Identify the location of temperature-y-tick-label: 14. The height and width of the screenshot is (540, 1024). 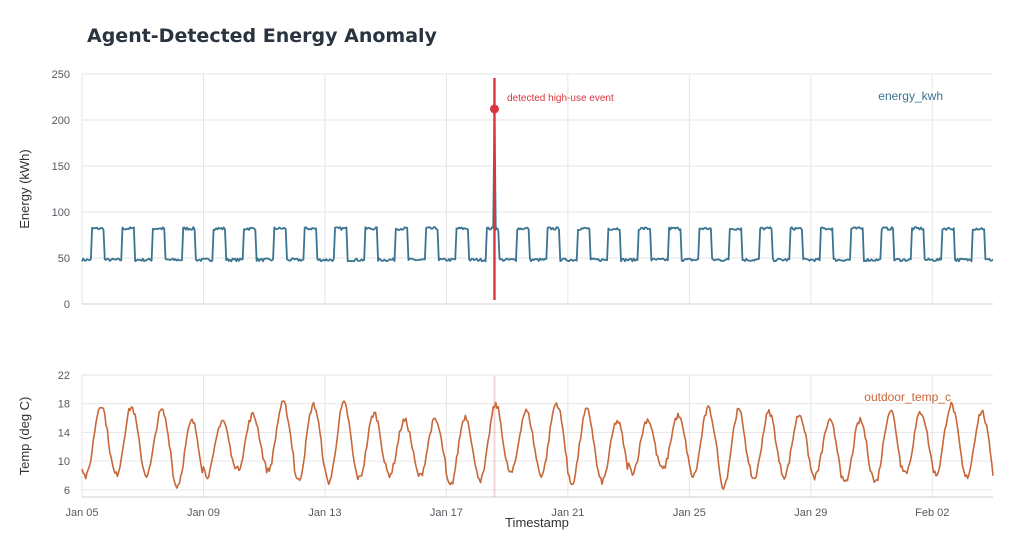
(64, 433).